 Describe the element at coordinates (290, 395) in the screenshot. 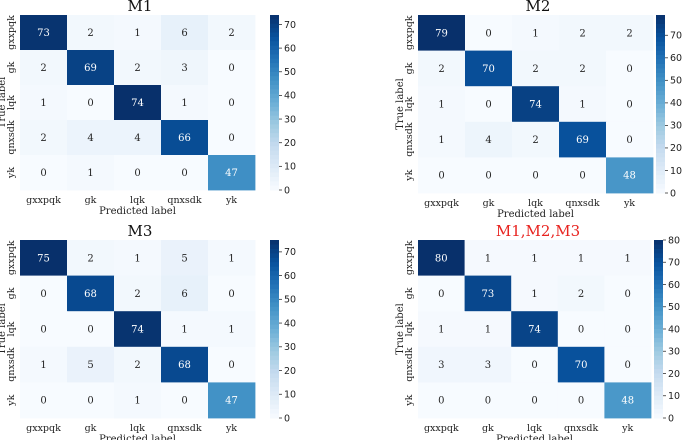

I see `colorbar-tick-label: 10` at that location.